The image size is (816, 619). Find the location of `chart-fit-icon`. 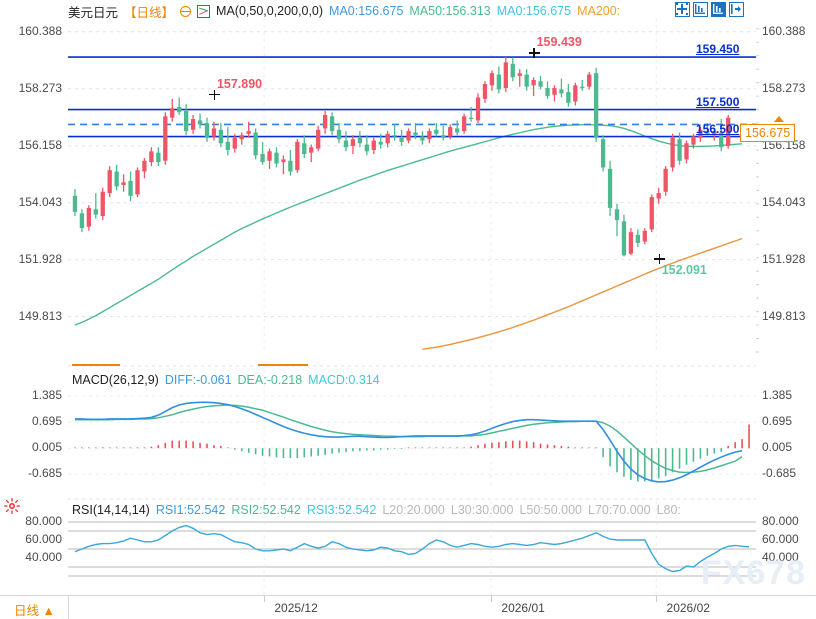

chart-fit-icon is located at coordinates (718, 9).